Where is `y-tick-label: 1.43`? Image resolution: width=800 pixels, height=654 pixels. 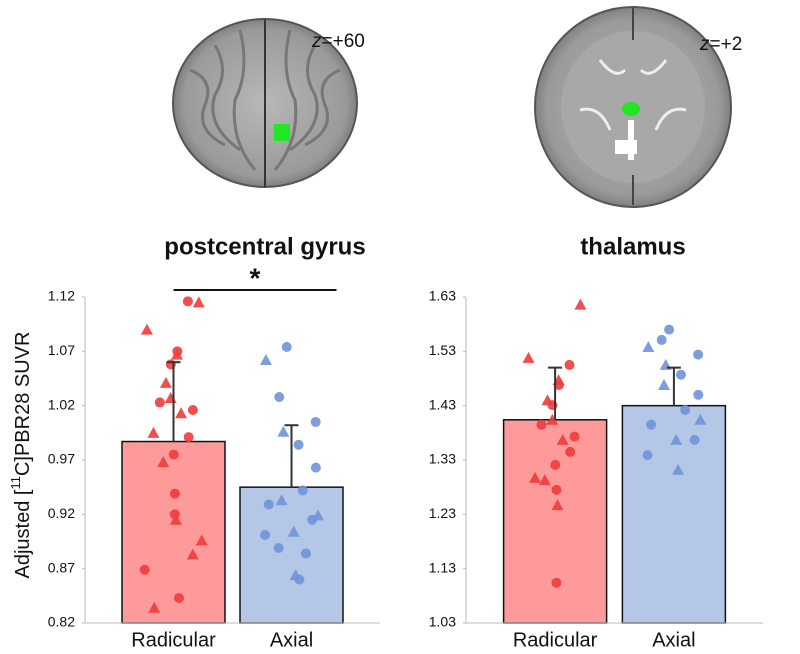
y-tick-label: 1.43 is located at coordinates (442, 404).